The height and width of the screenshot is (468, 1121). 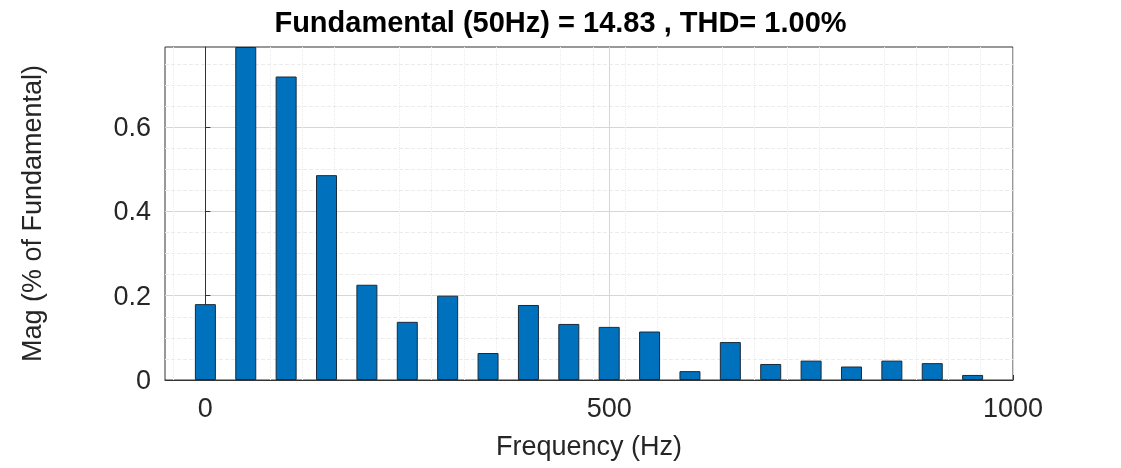 I want to click on chart-title: Fundamental (50Hz) = 14.83 , THD= 1.00%, so click(x=560, y=21).